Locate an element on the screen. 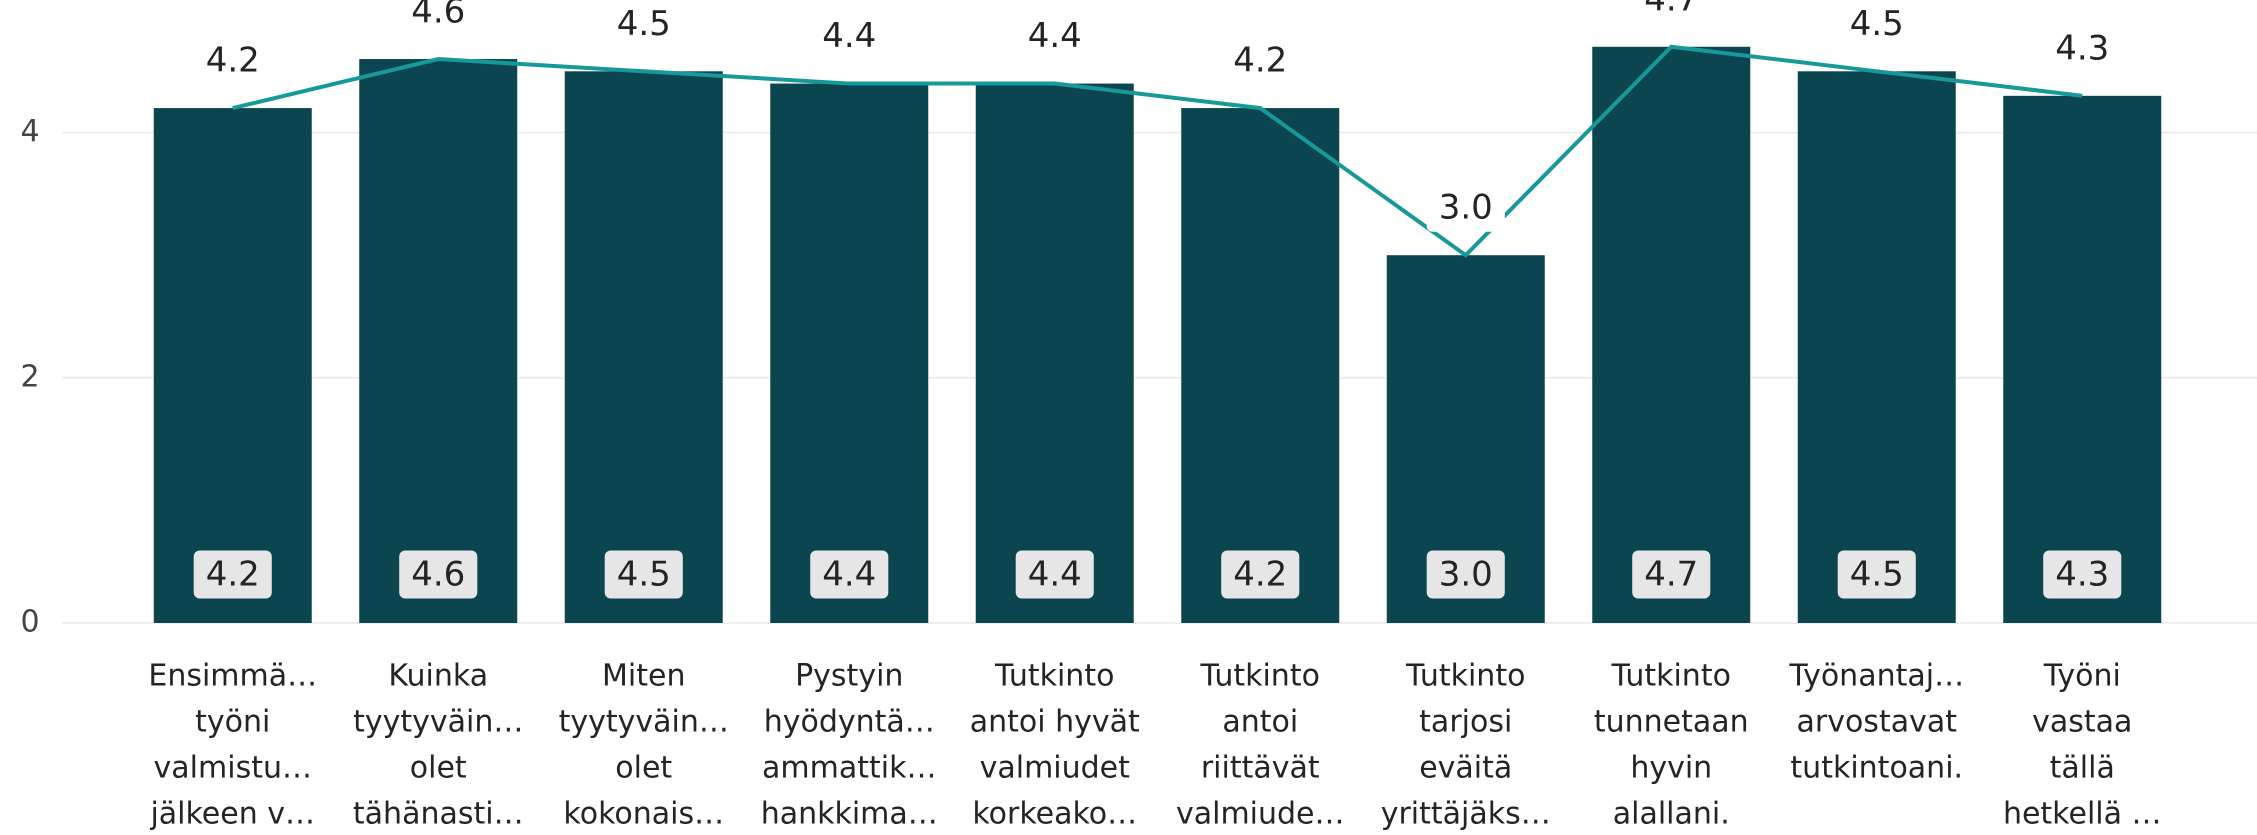 The image size is (2257, 835). bar-data-label: 4.3 is located at coordinates (2082, 575).